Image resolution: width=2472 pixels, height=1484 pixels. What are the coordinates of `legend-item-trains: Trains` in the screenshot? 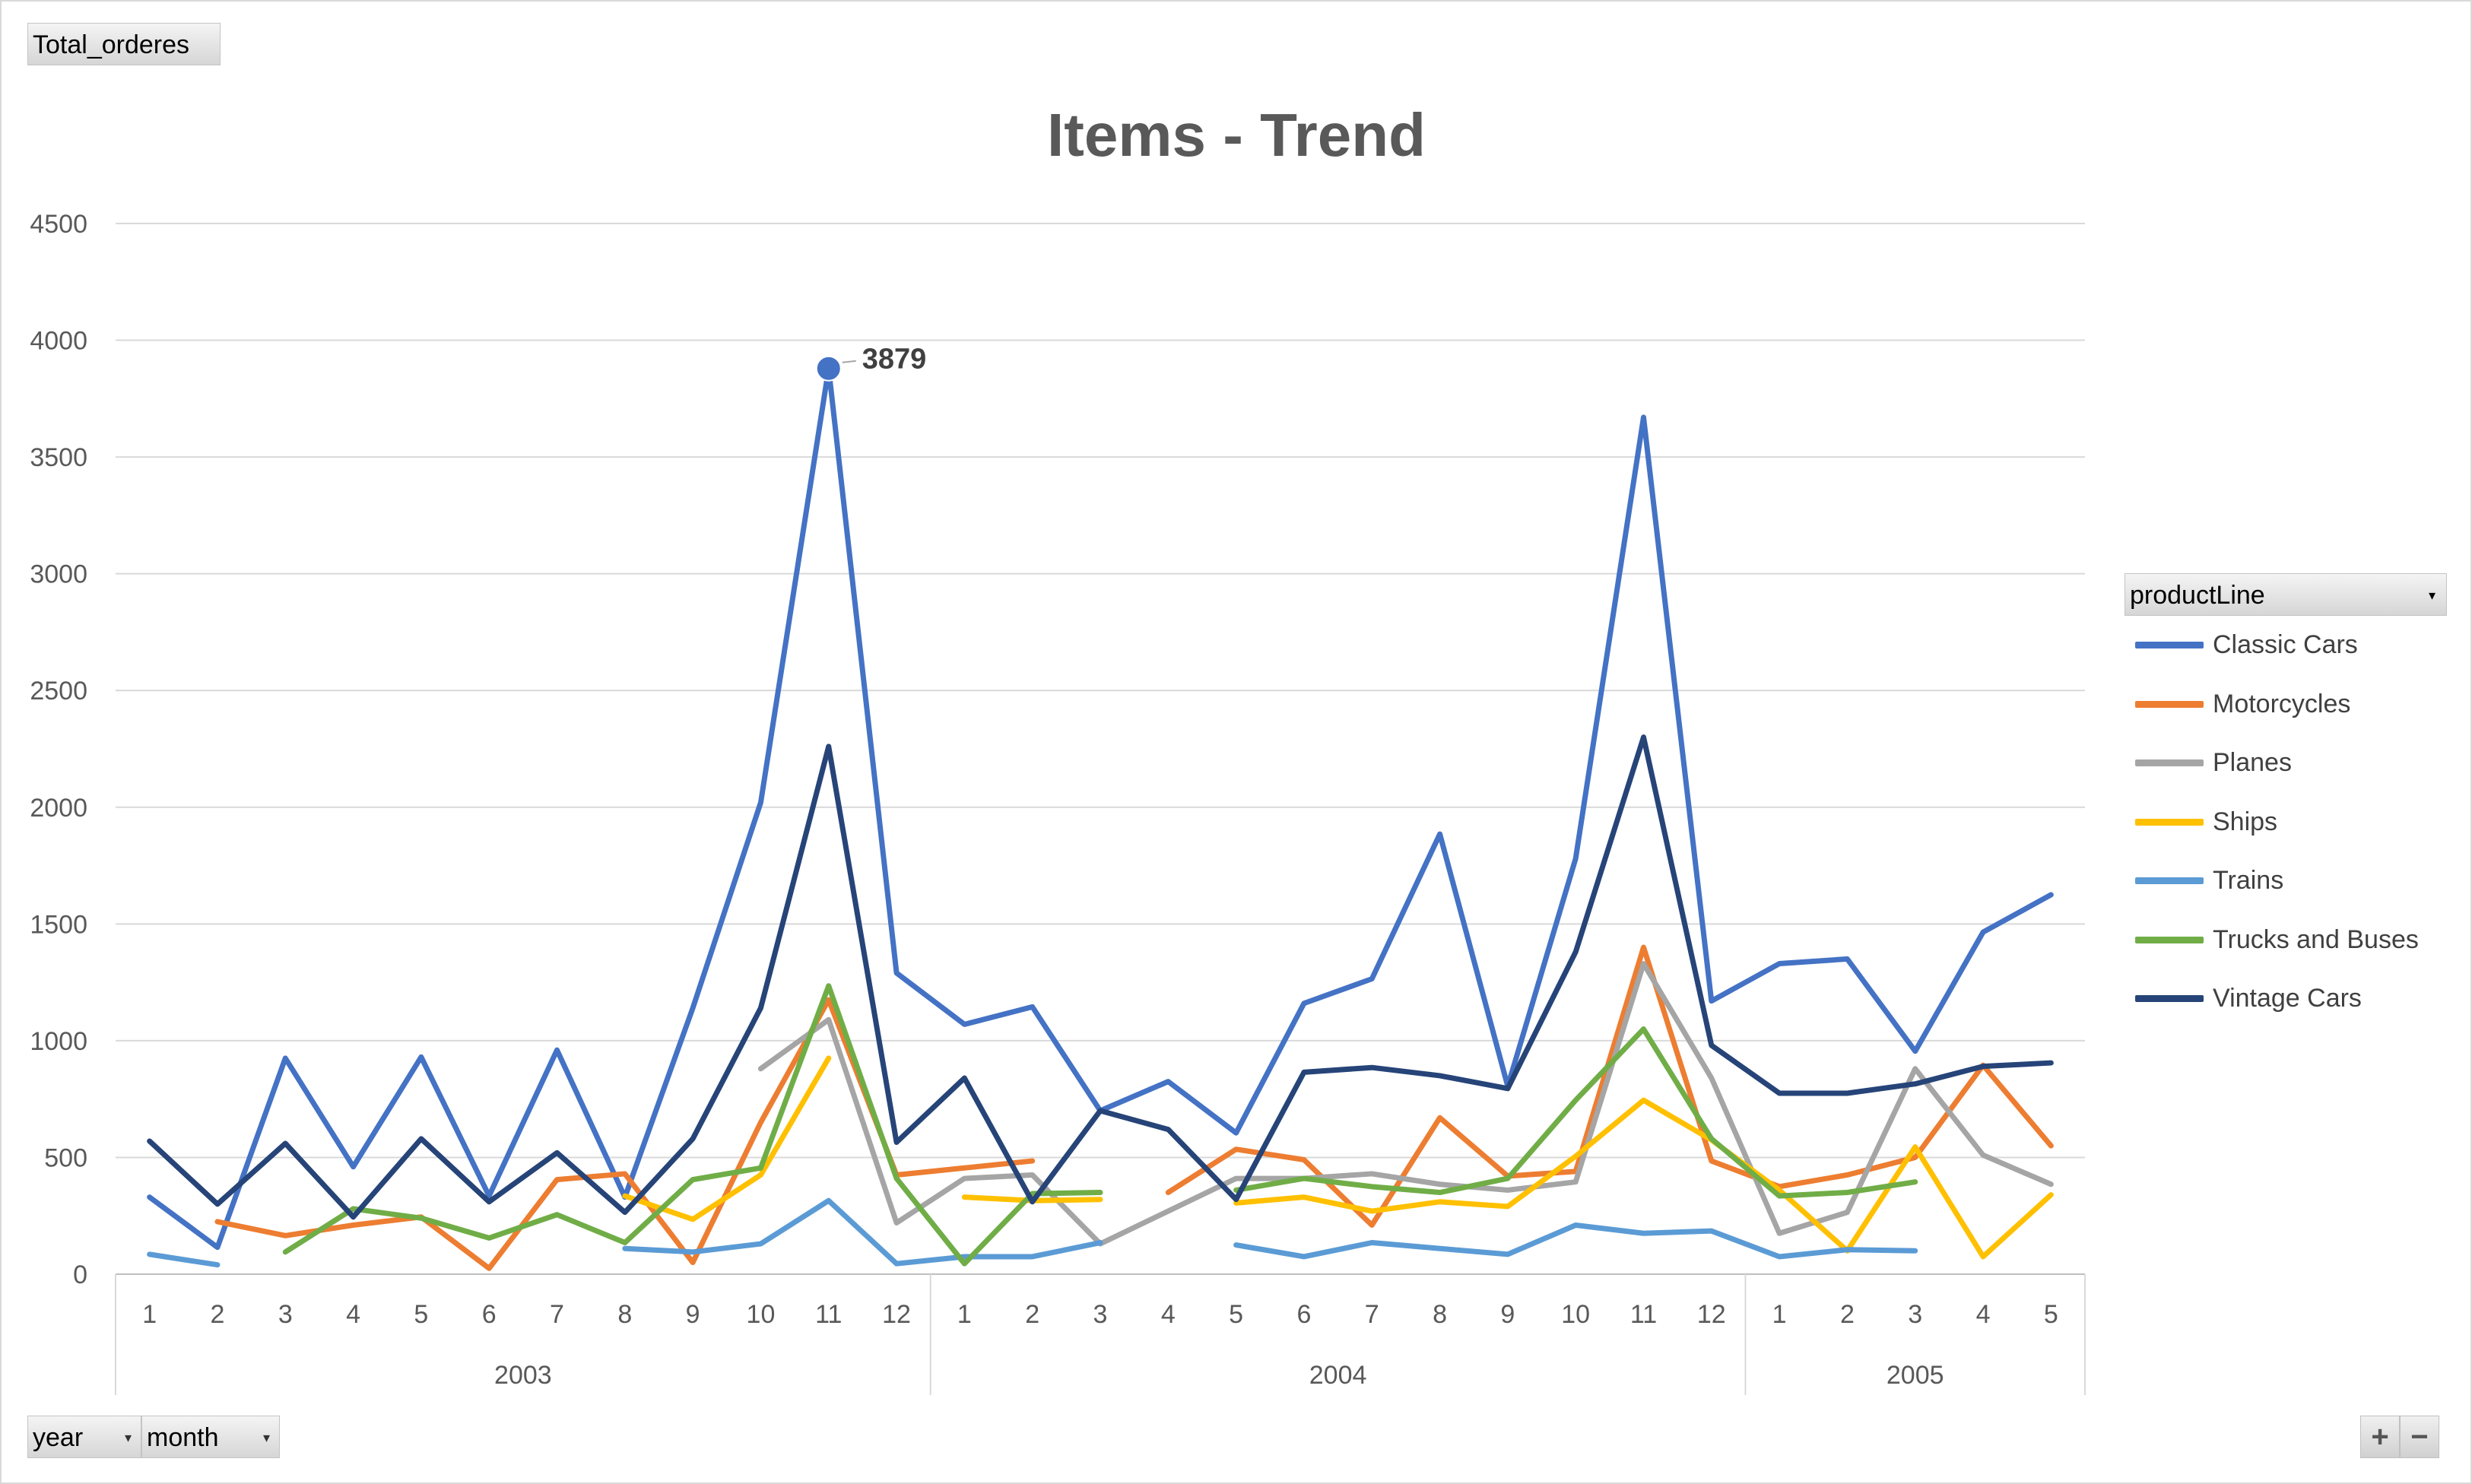 It's located at (2286, 881).